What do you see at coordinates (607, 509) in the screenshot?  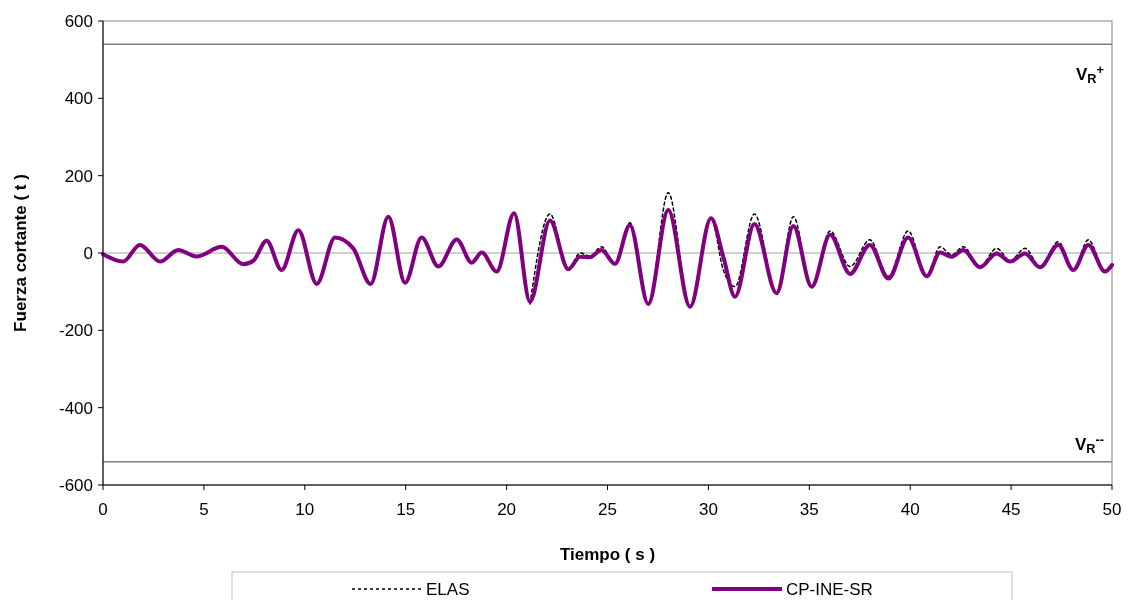 I see `x-tick-label: 25` at bounding box center [607, 509].